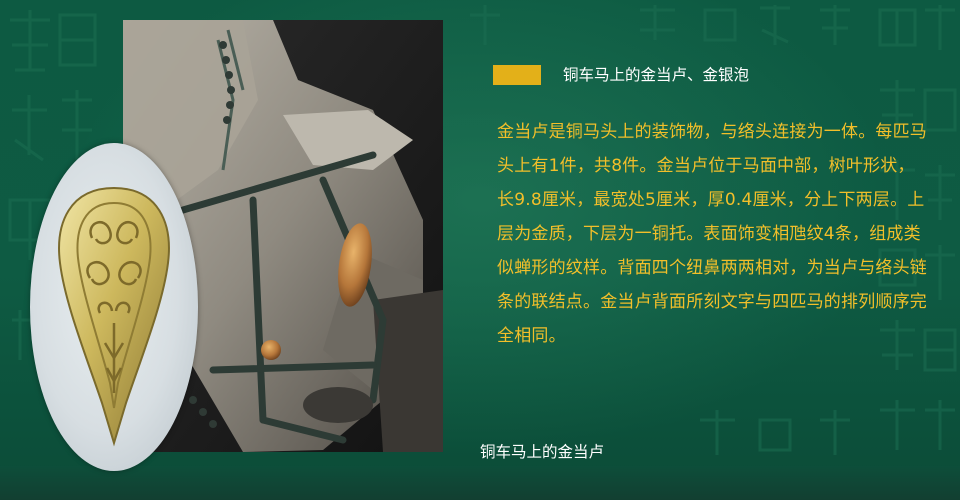 This screenshot has height=500, width=960. Describe the element at coordinates (542, 452) in the screenshot. I see `image-caption: 铜车马上的金当卢` at that location.